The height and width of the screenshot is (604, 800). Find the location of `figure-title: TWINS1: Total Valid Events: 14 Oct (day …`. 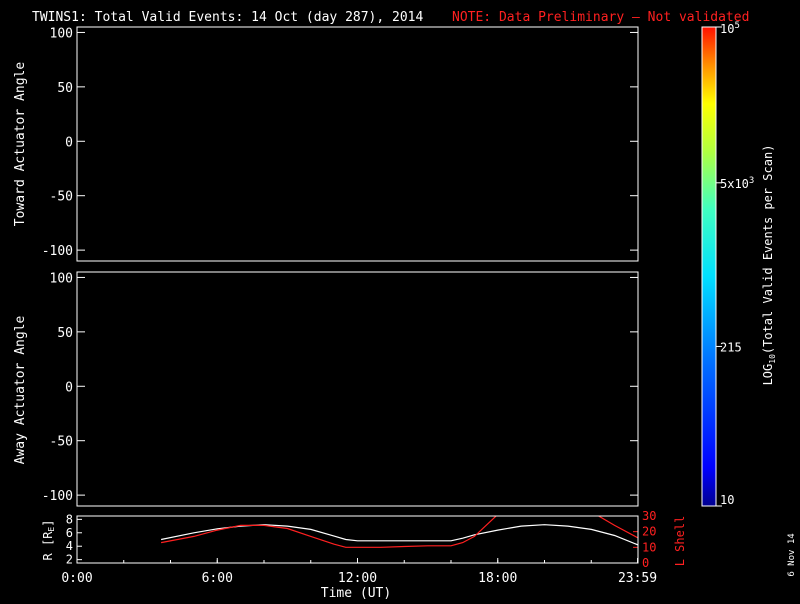

figure-title: TWINS1: Total Valid Events: 14 Oct (day … is located at coordinates (228, 17).